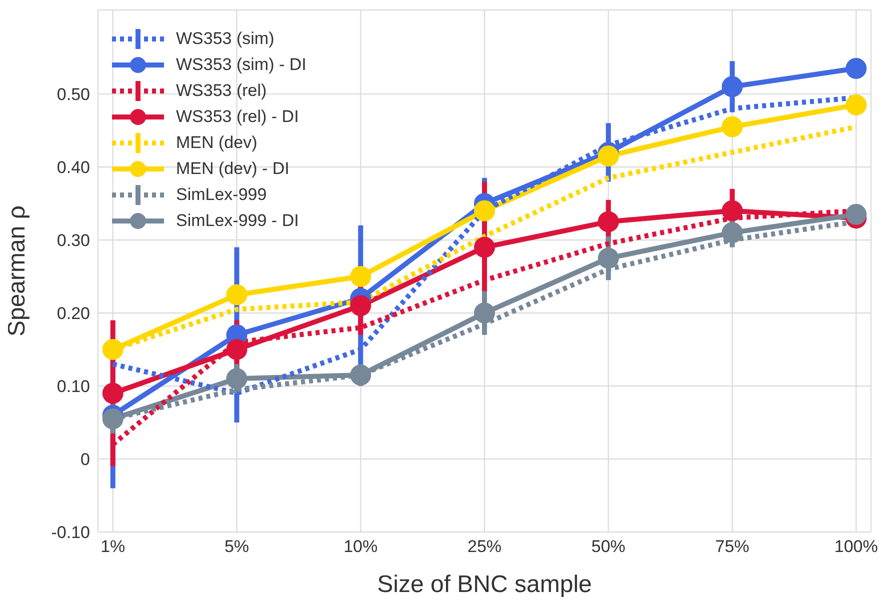 This screenshot has height=610, width=893. I want to click on legend-label: MEN (dev), so click(217, 143).